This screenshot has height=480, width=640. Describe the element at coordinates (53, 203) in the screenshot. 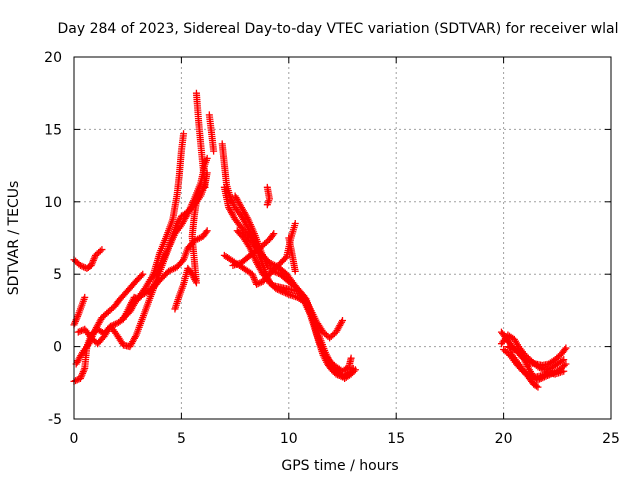

I see `y-tick-label: 10` at that location.